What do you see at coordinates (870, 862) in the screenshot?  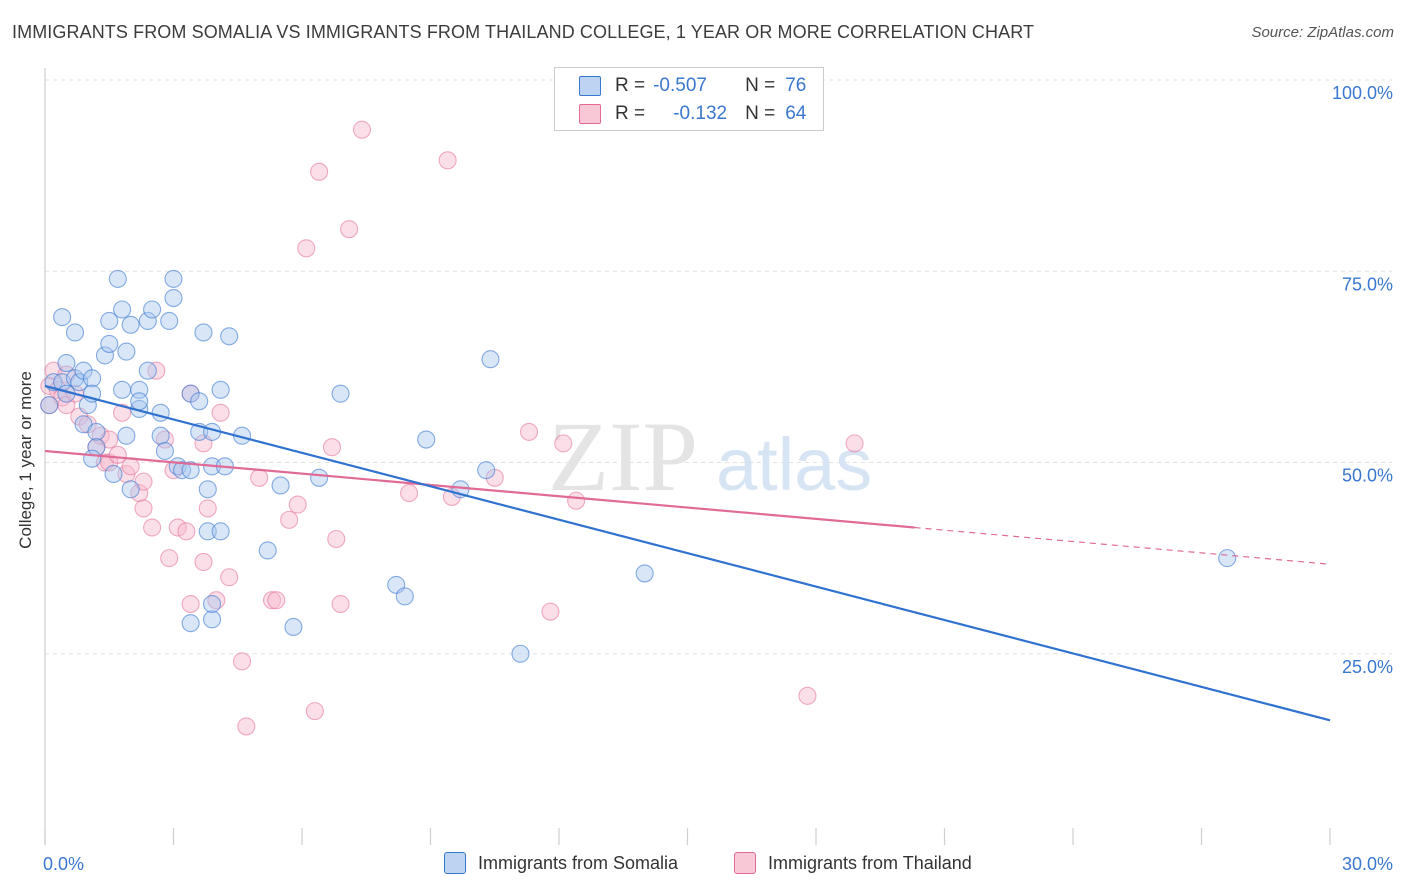 I see `thailand-legend-label: Immigrants from Thailand` at bounding box center [870, 862].